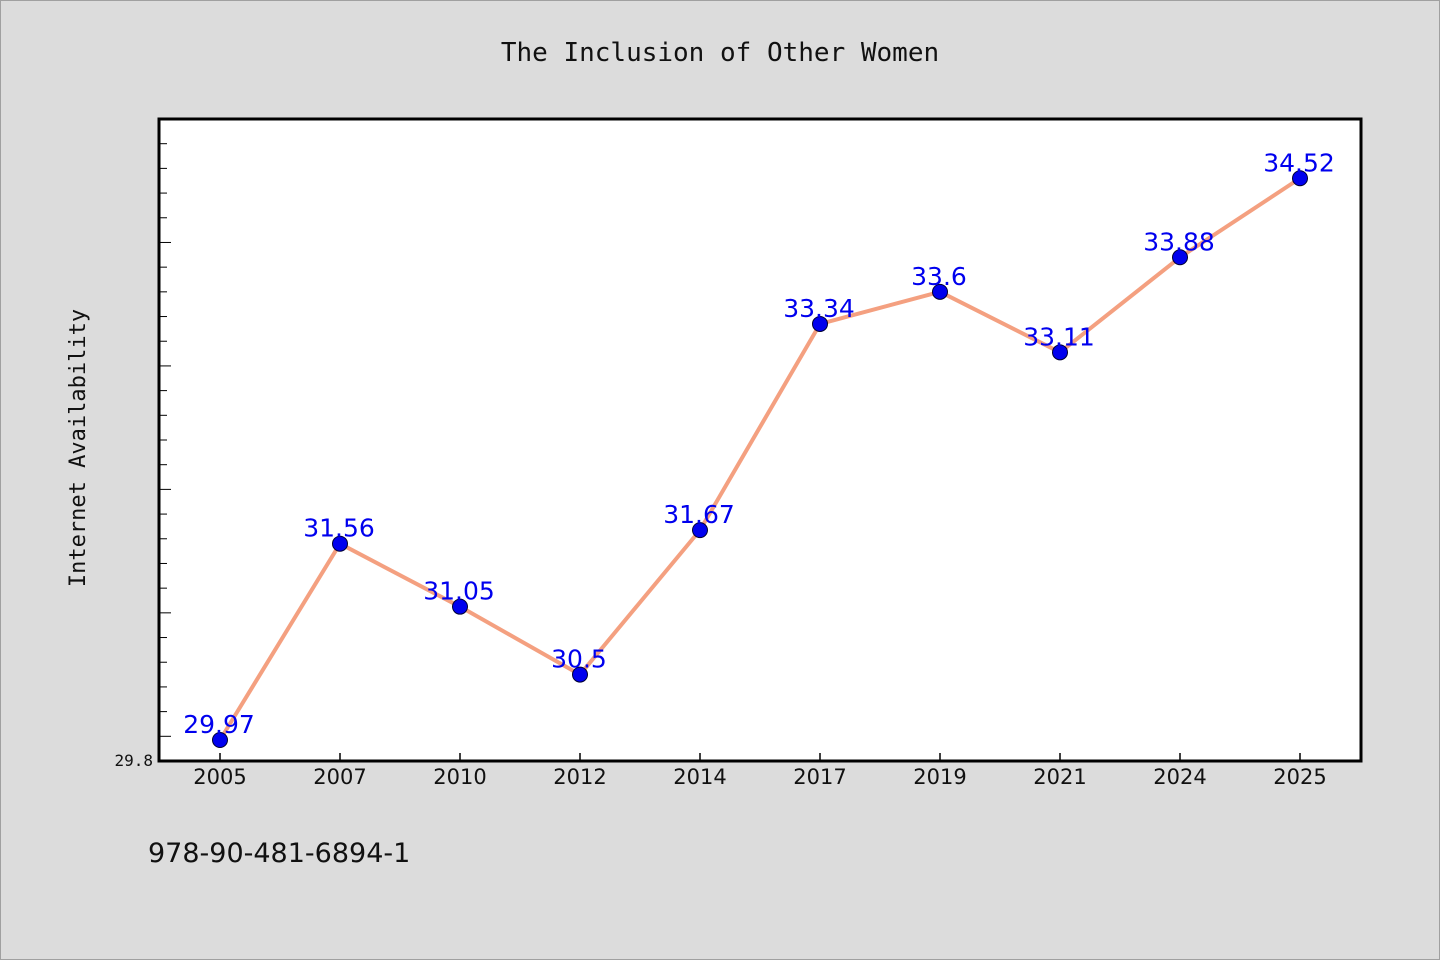 The width and height of the screenshot is (1440, 960). I want to click on x-tick-label: 2021, so click(1059, 777).